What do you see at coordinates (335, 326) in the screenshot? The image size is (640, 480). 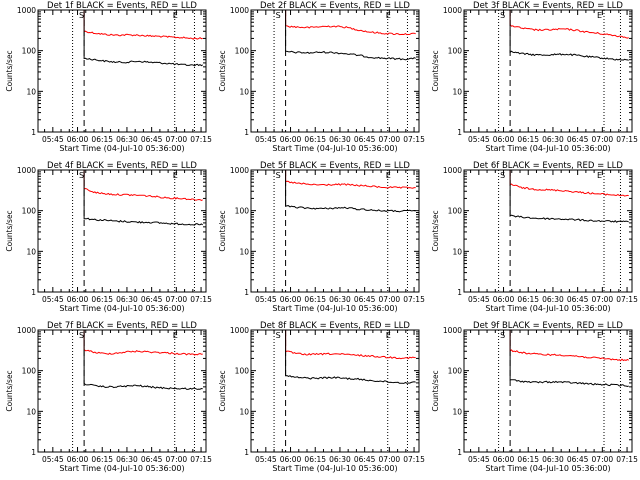 I see `chart-title: Det 8f BLACK = Events, RED = LLD` at bounding box center [335, 326].